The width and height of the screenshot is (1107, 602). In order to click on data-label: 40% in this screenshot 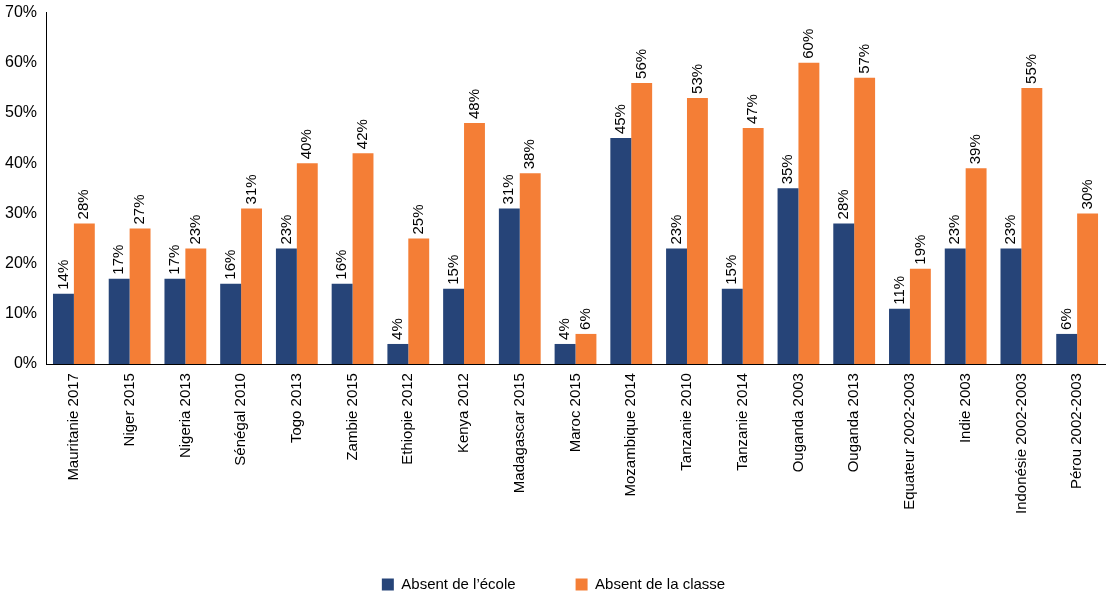, I will do `click(306, 144)`.